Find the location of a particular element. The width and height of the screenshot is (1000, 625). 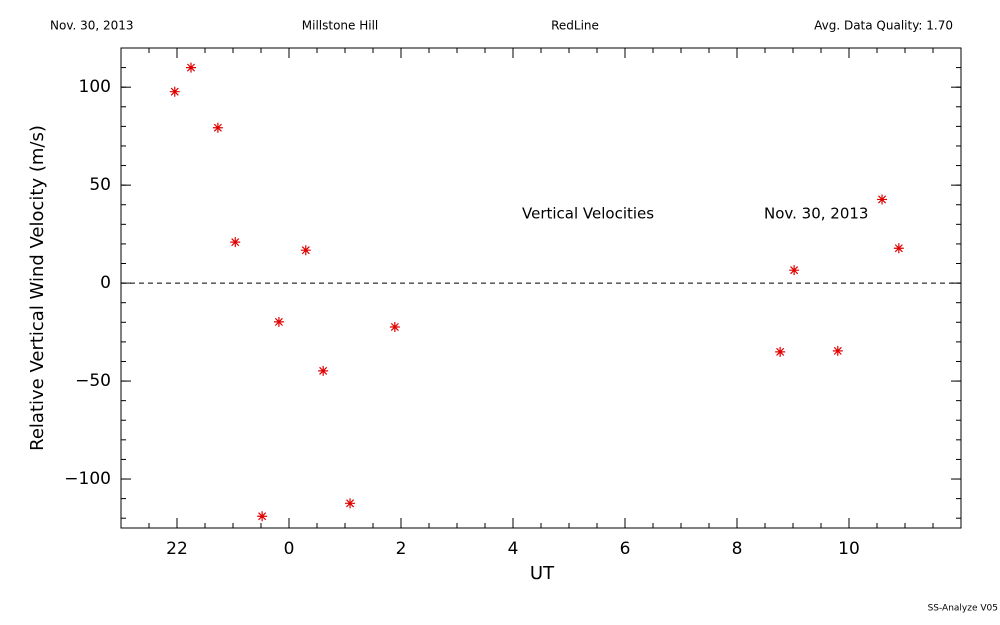

y-tick-label: −50 is located at coordinates (93, 381).